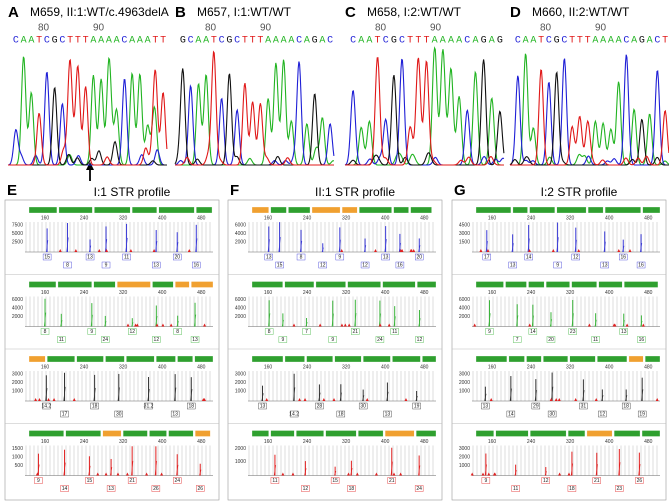 The image size is (669, 503). I want to click on allele-label: 28, so click(320, 406).